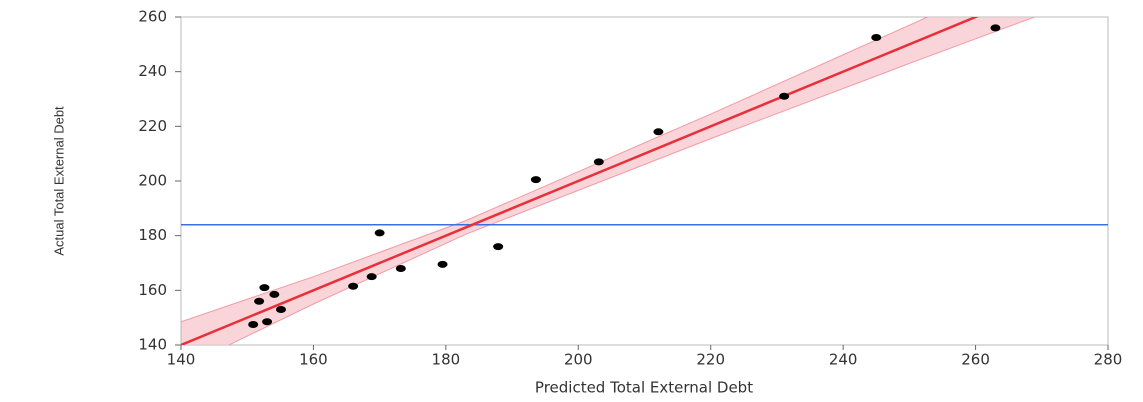 Image resolution: width=1143 pixels, height=402 pixels. Describe the element at coordinates (152, 17) in the screenshot. I see `y-tick-label: 260` at that location.